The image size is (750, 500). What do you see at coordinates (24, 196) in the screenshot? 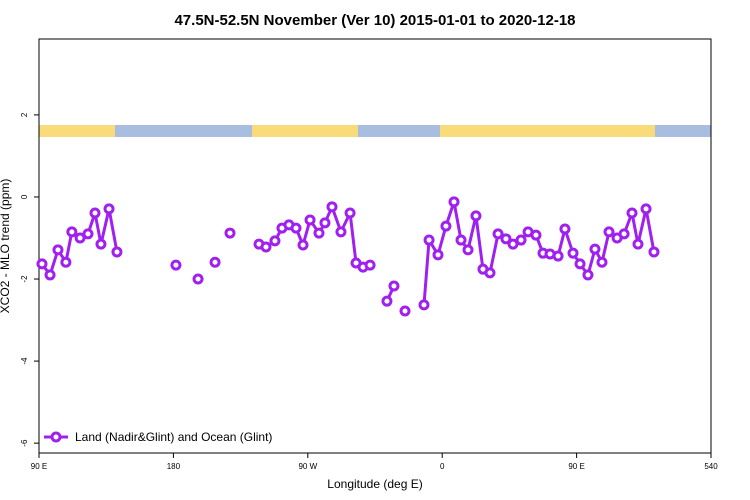
I see `y-tick-label: 0` at bounding box center [24, 196].